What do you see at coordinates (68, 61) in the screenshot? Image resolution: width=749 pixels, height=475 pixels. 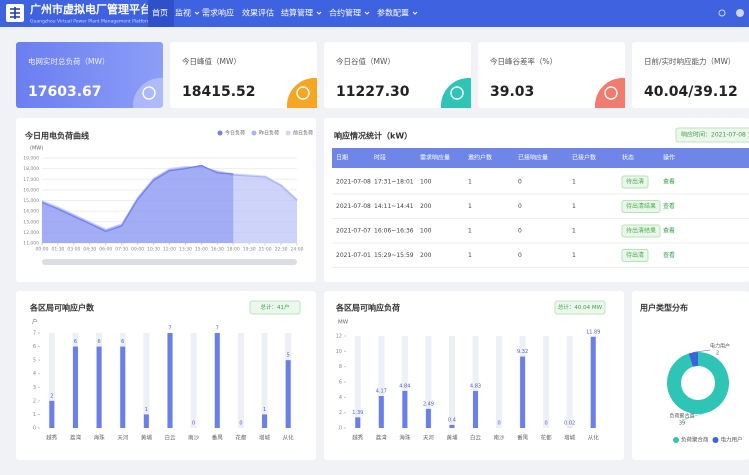 I see `kpi-label: 电网实时总负荷（MW）` at bounding box center [68, 61].